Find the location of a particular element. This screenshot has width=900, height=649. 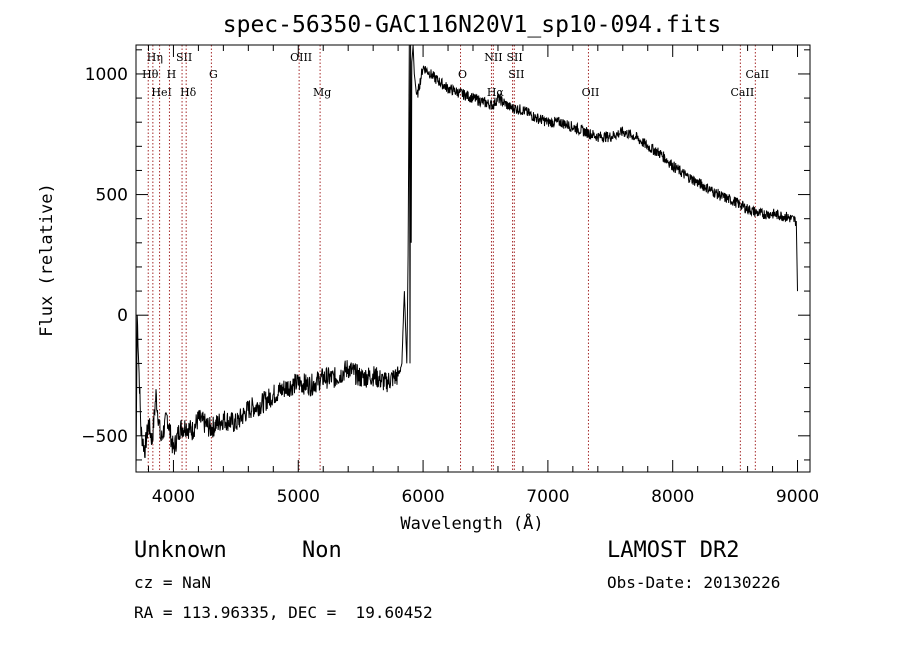

y-tick-label: −500 is located at coordinates (104, 437).